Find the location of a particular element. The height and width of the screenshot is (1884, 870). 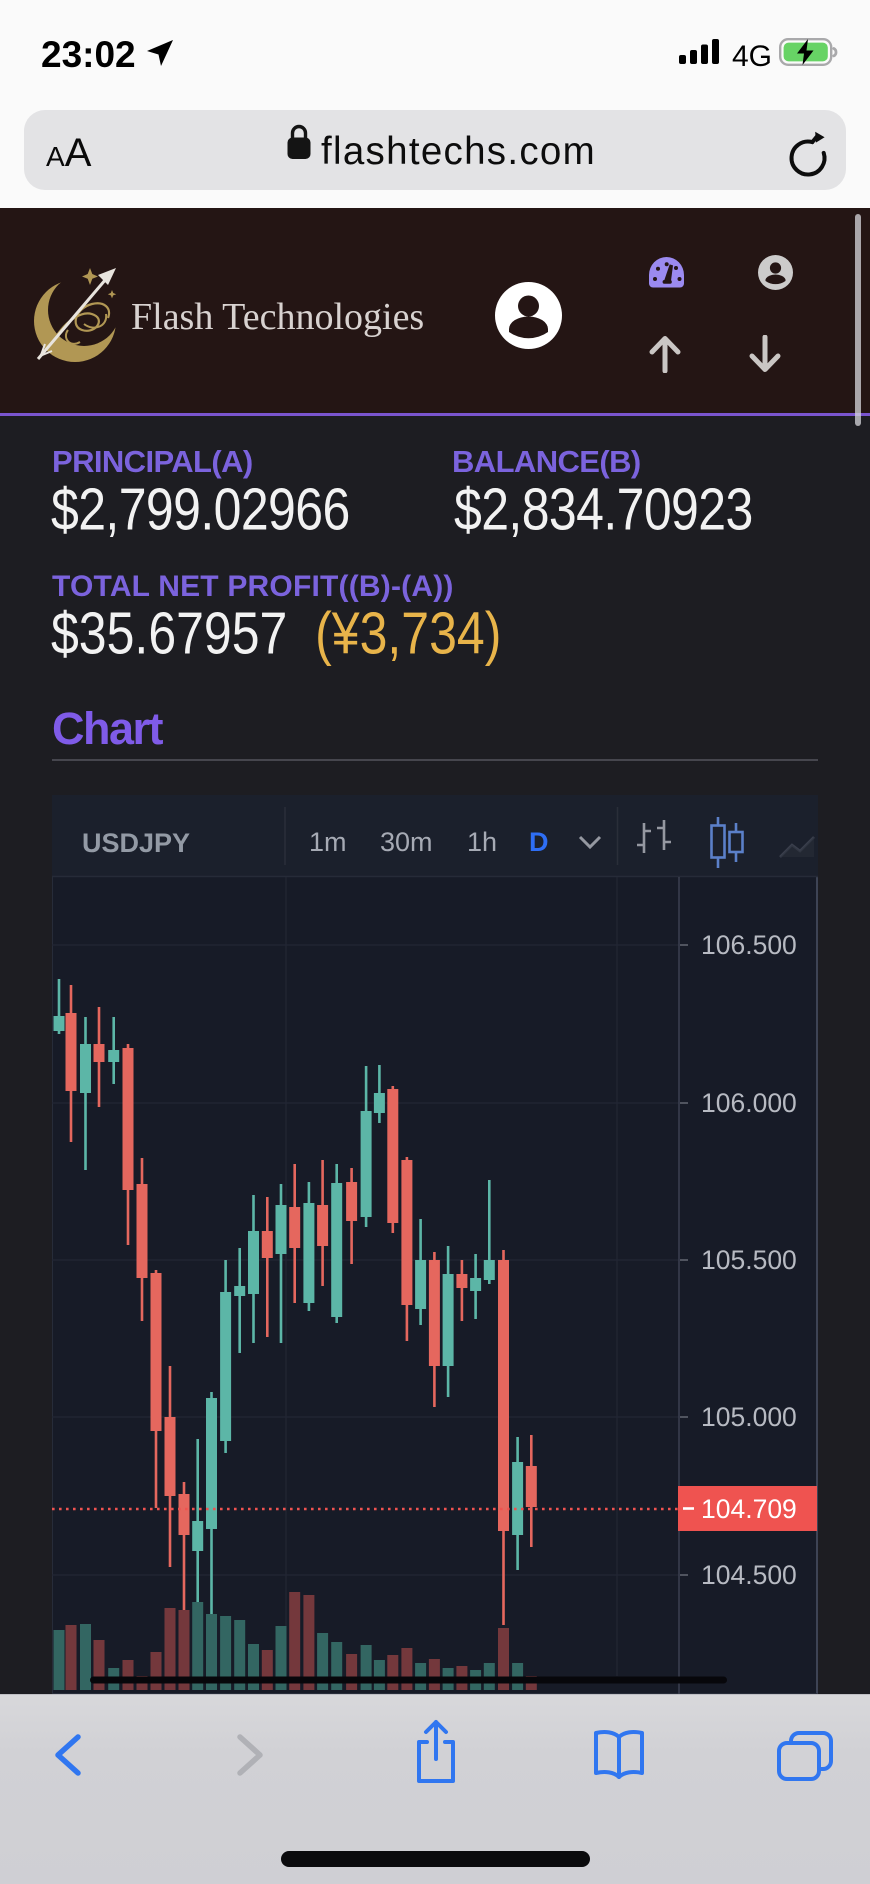

svg-text: 30m is located at coordinates (406, 842).